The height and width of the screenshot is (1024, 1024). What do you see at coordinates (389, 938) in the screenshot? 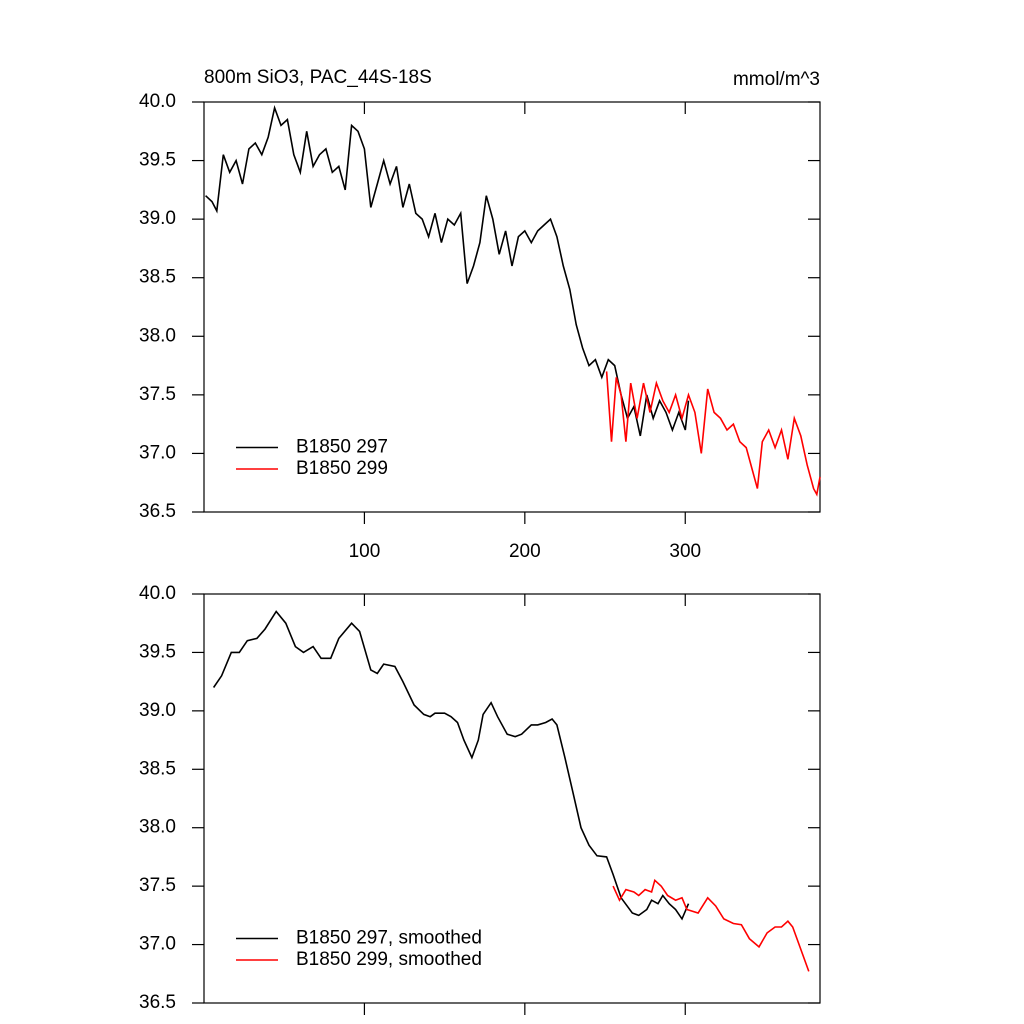
I see `legend-label: B1850 297, smoothed` at bounding box center [389, 938].